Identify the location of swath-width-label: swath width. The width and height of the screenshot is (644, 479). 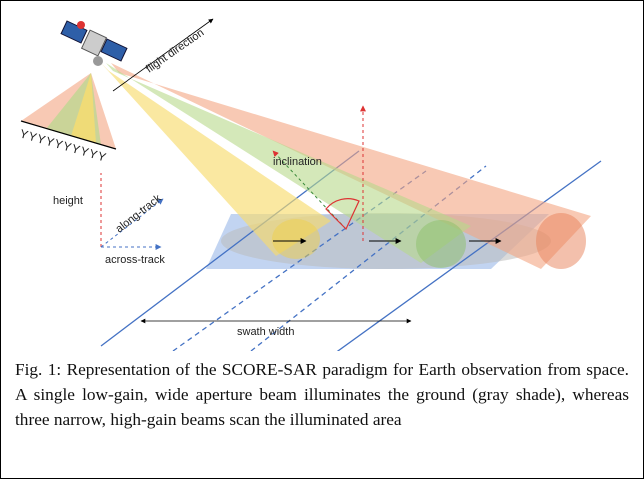
(265, 332).